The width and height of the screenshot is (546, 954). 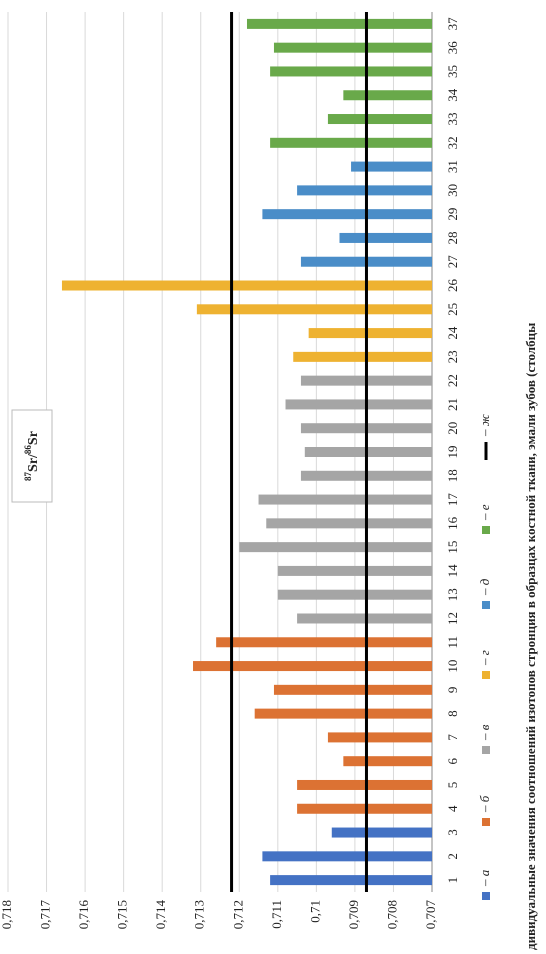 What do you see at coordinates (452, 356) in the screenshot?
I see `x-tick-label: 23` at bounding box center [452, 356].